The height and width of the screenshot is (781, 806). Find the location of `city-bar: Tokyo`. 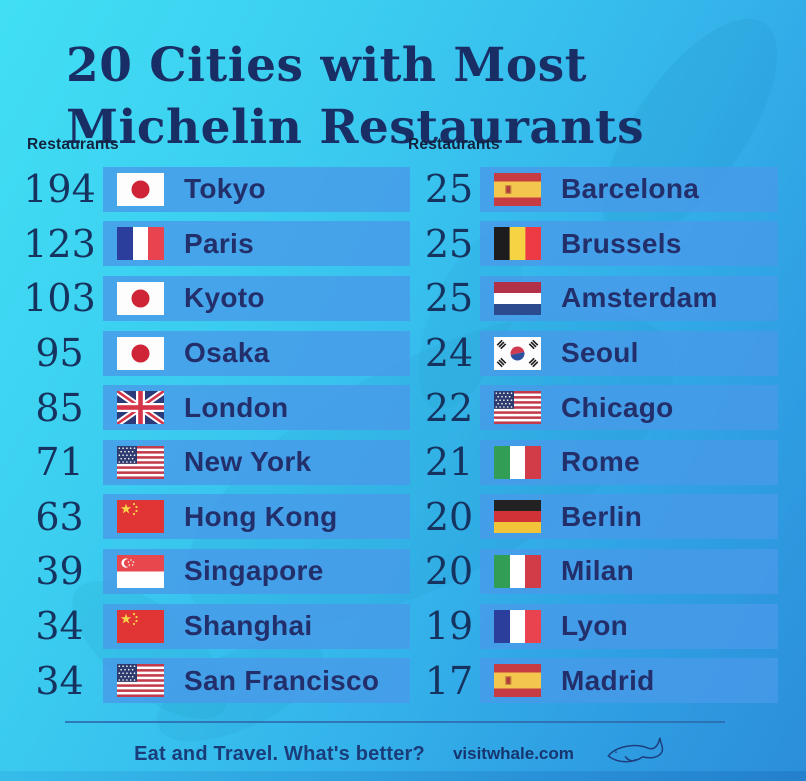

city-bar: Tokyo is located at coordinates (256, 189).